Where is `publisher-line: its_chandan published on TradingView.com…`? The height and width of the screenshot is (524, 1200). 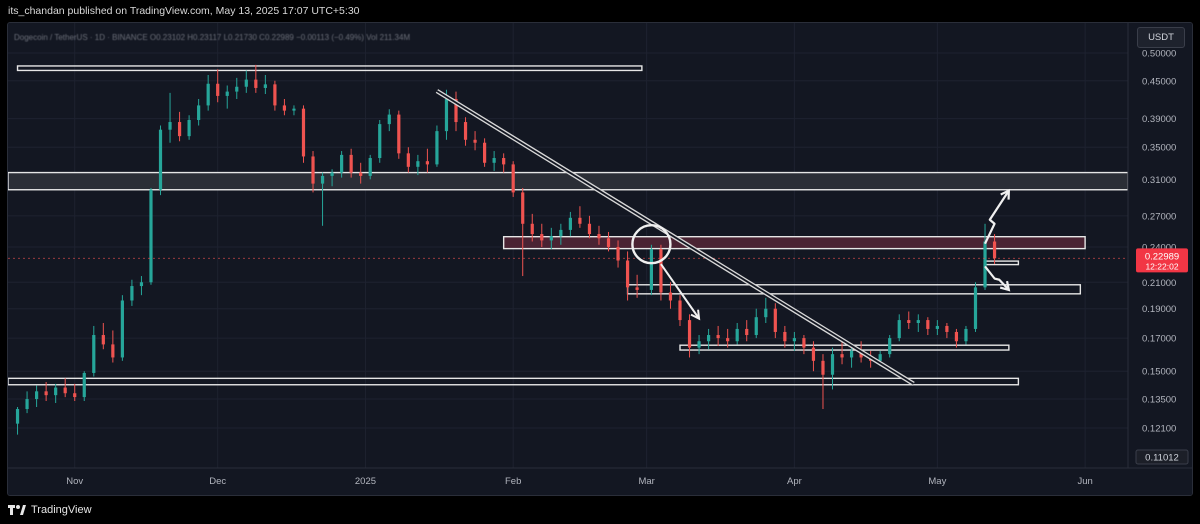 publisher-line: its_chandan published on TradingView.com… is located at coordinates (184, 11).